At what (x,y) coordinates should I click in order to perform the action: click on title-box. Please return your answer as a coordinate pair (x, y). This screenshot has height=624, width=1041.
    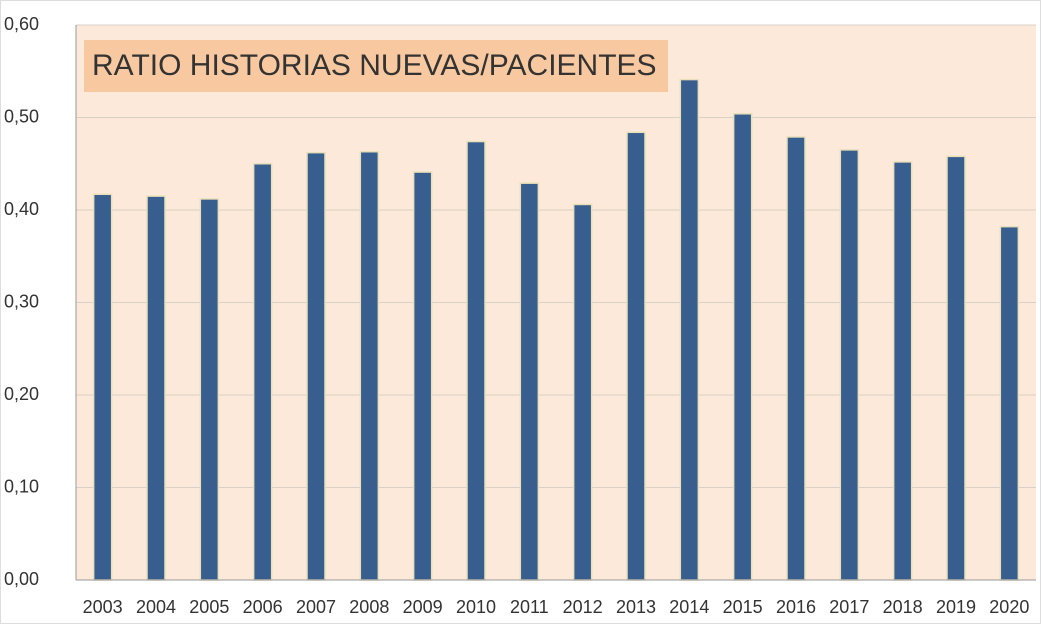
    Looking at the image, I should click on (376, 66).